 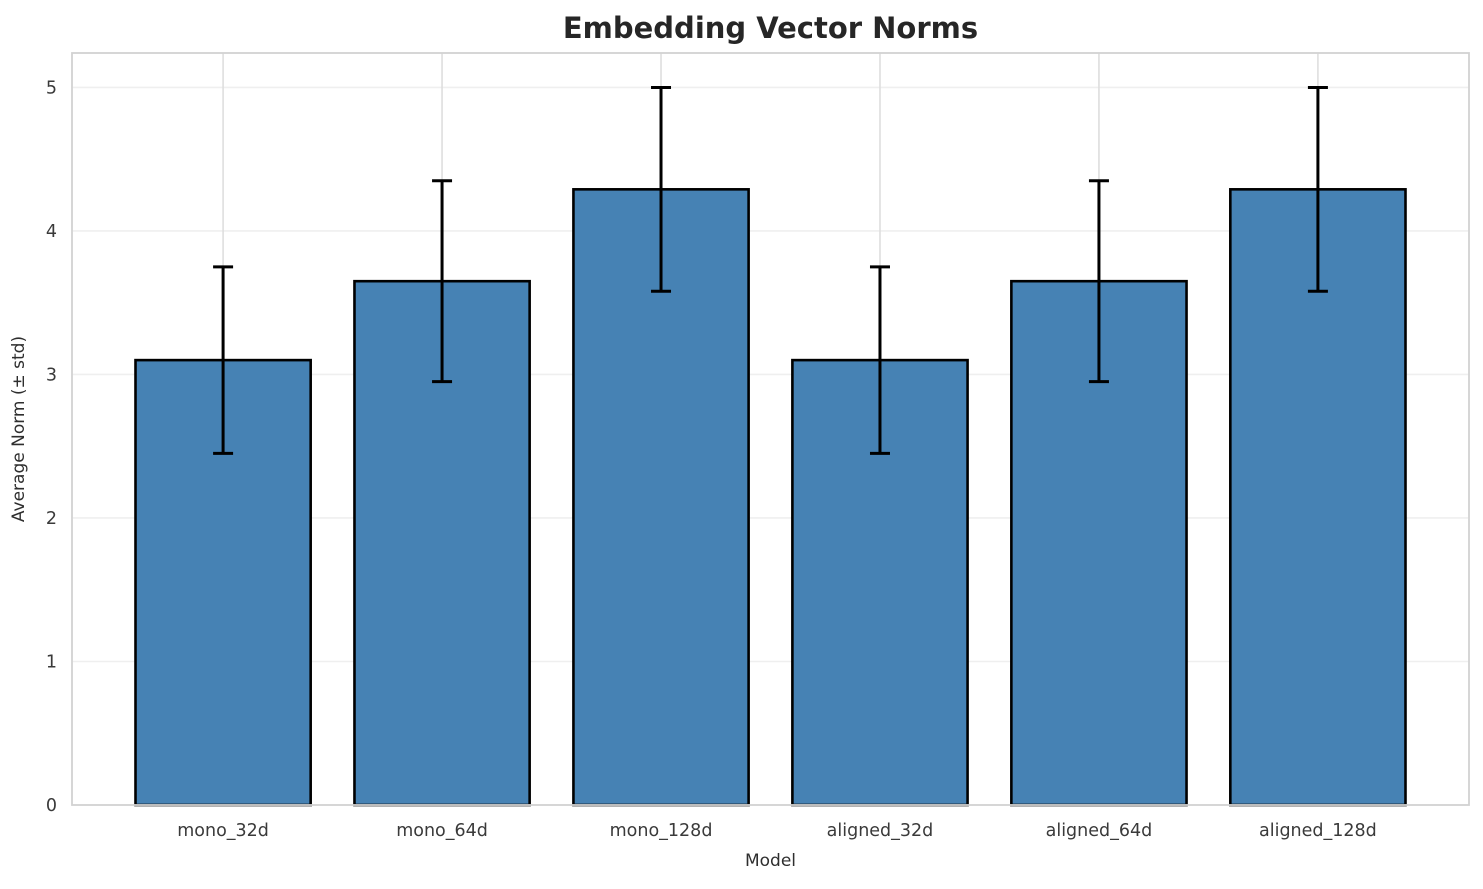 What do you see at coordinates (19, 429) in the screenshot?
I see `y-axis-label: Average Norm (± std)` at bounding box center [19, 429].